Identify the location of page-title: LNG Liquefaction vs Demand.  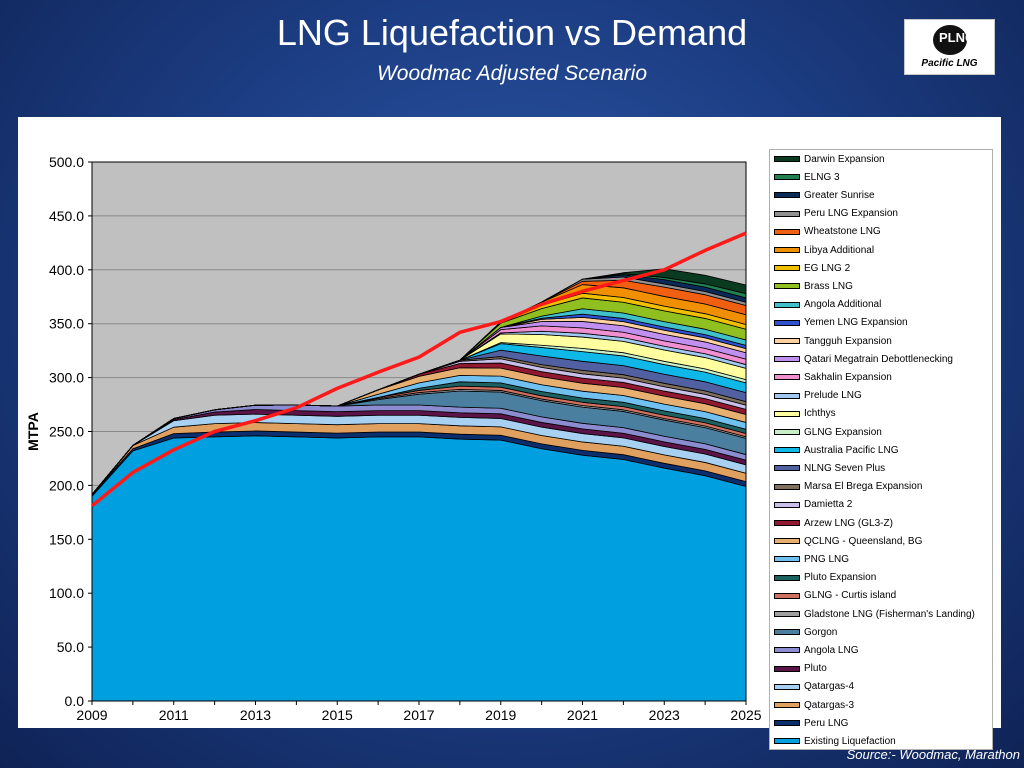
(512, 32).